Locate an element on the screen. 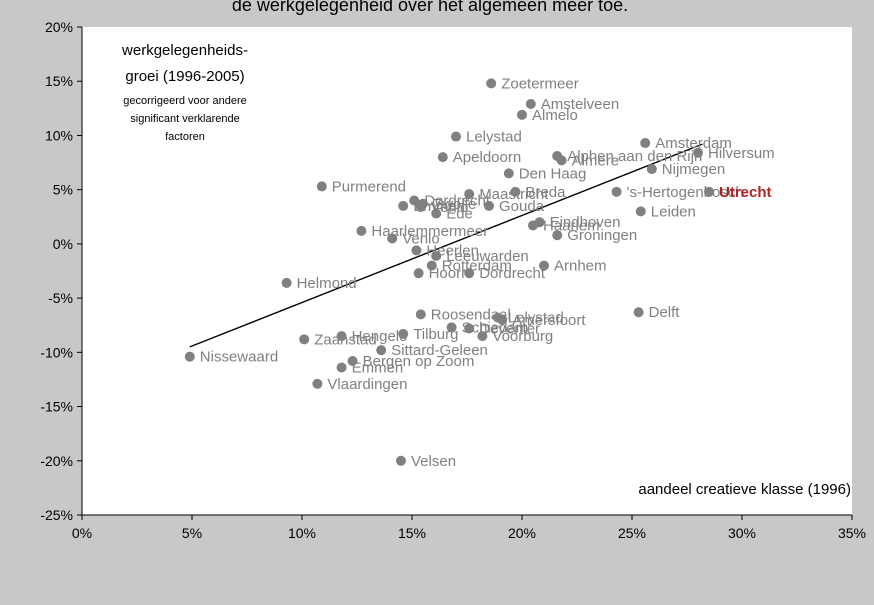  x-tick-label: 0% is located at coordinates (82, 533).